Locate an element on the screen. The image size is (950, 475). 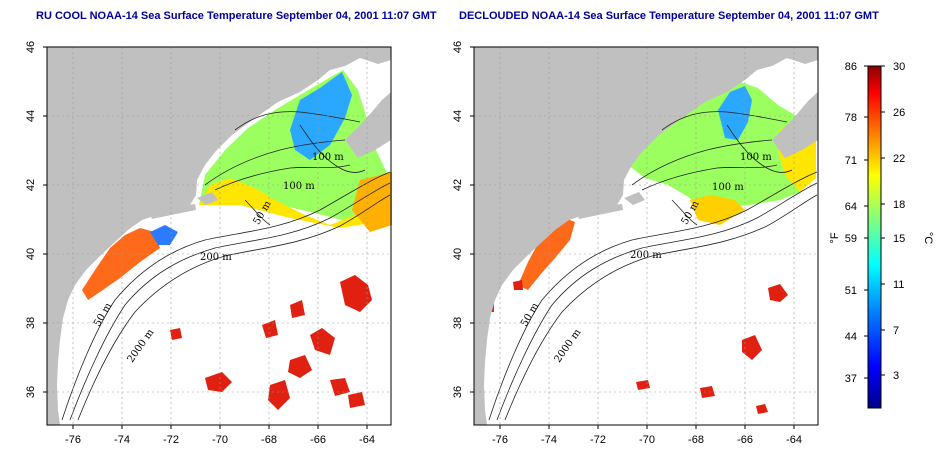
colorbar-c-tick: 26 is located at coordinates (899, 113).